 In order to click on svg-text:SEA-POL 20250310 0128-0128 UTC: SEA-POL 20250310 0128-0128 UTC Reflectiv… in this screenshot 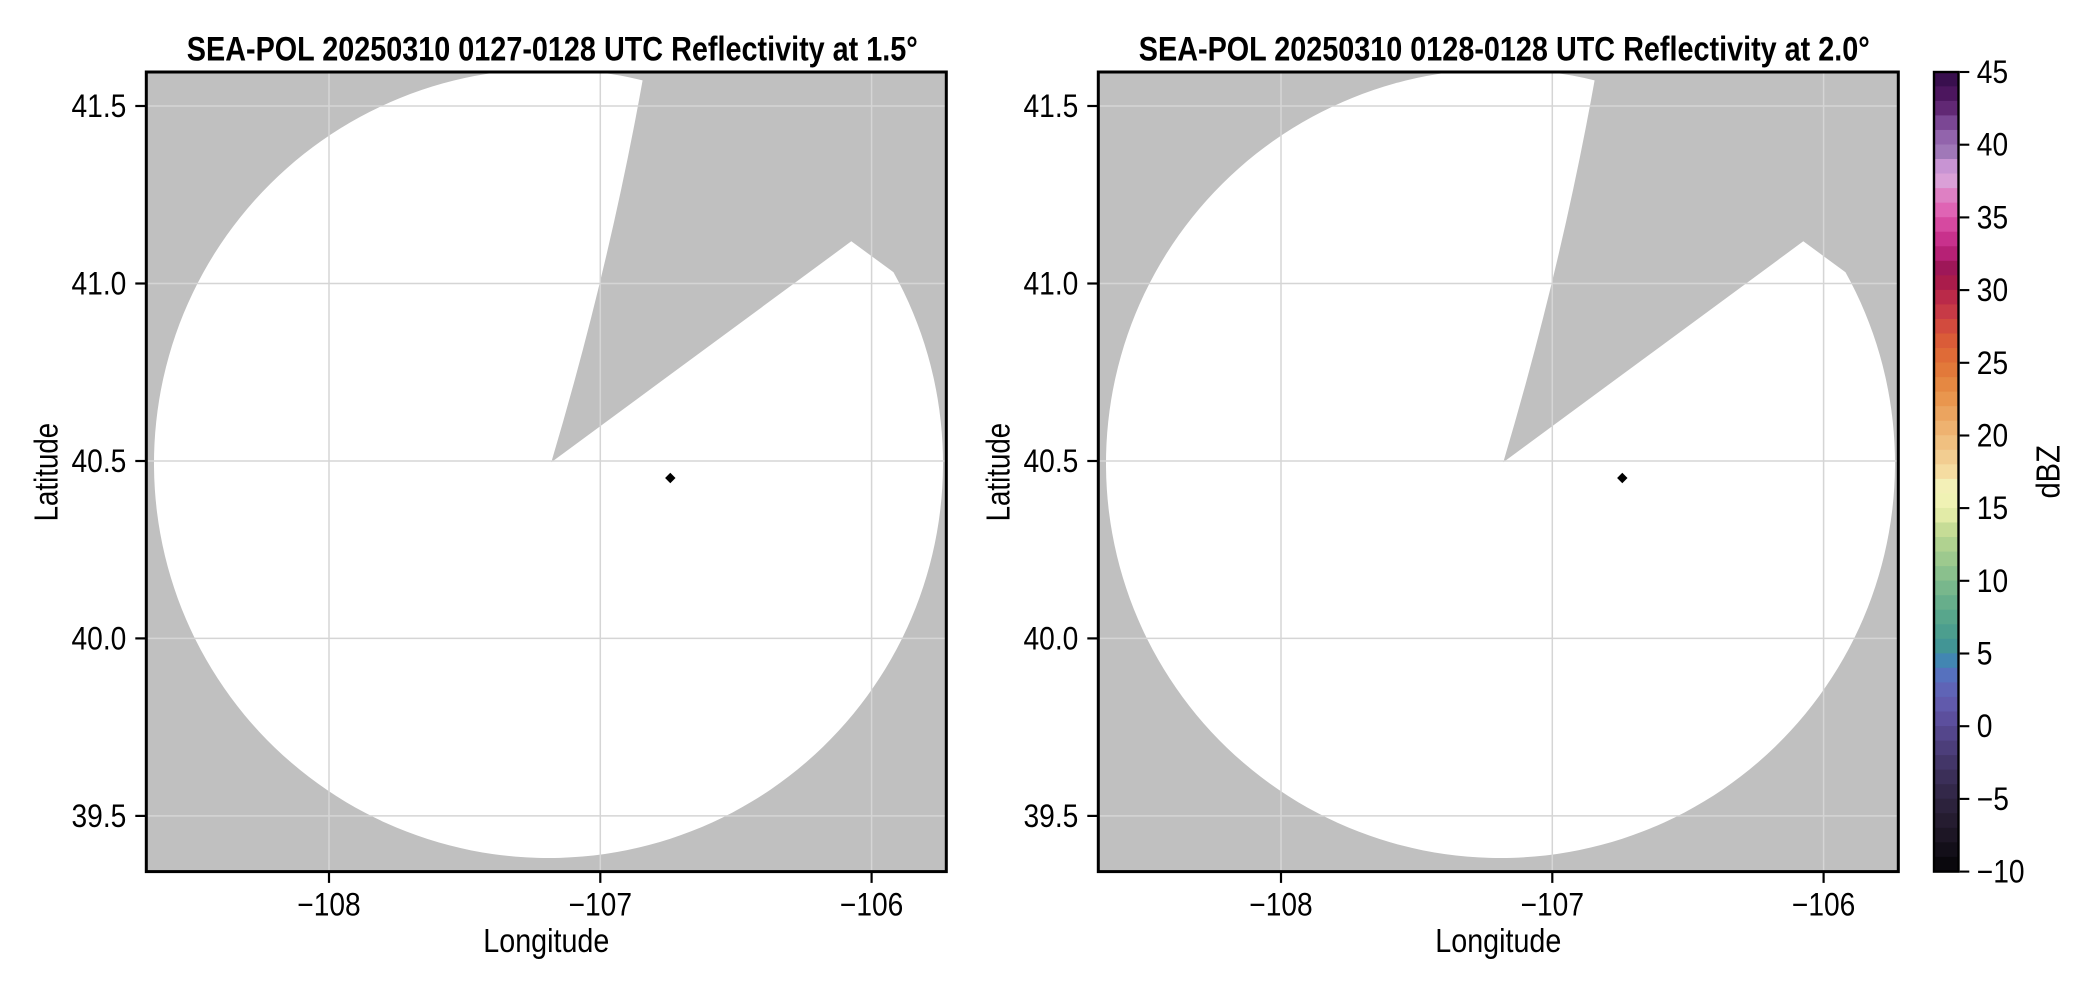, I will do `click(1504, 49)`.